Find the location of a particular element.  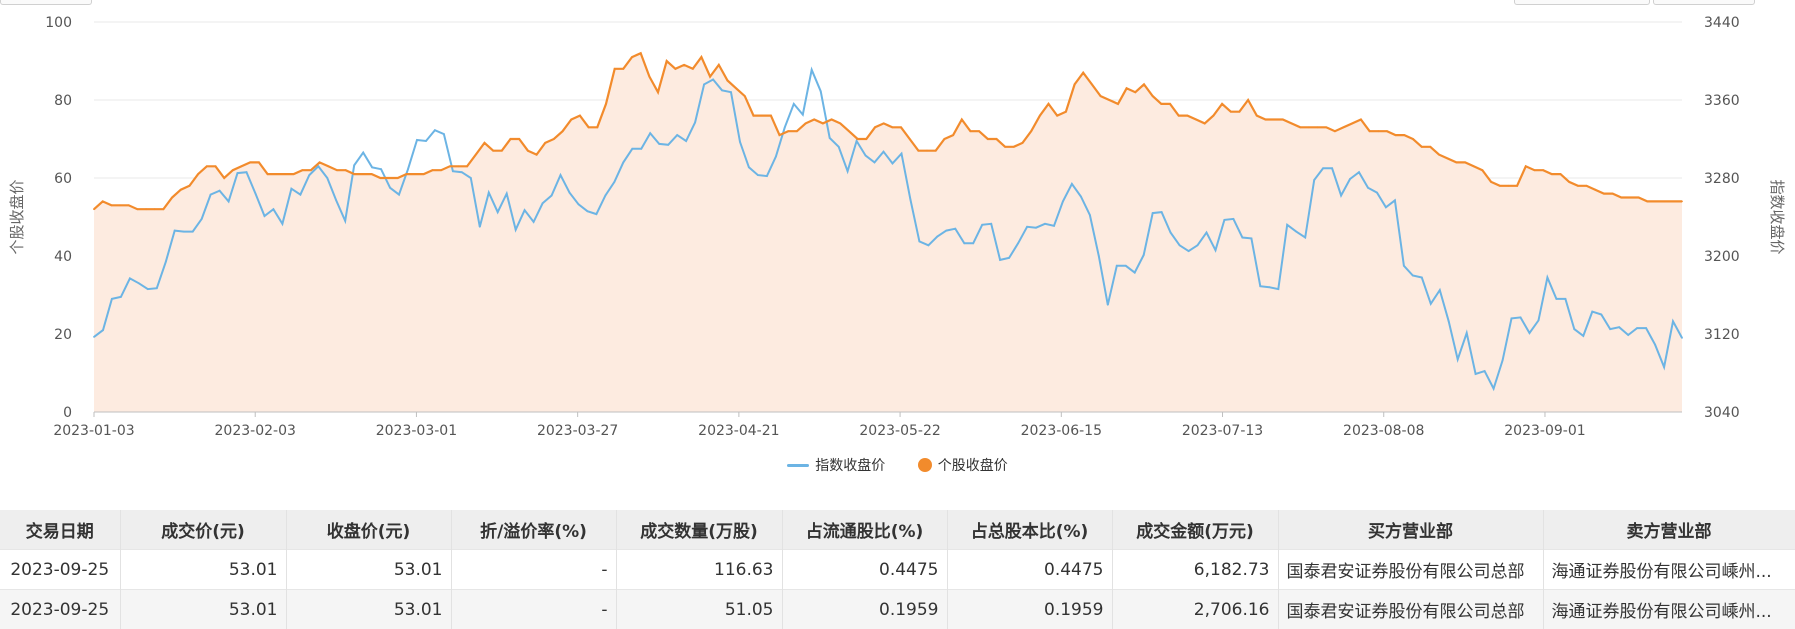

y-left-tick-label: 60 is located at coordinates (63, 179).